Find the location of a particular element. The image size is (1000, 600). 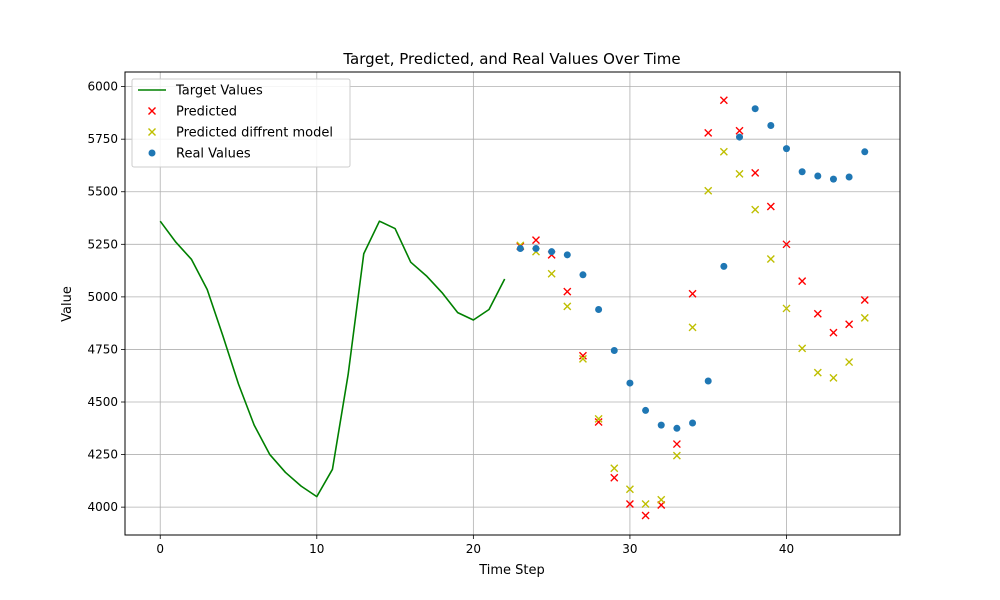

legend-box is located at coordinates (241, 123).